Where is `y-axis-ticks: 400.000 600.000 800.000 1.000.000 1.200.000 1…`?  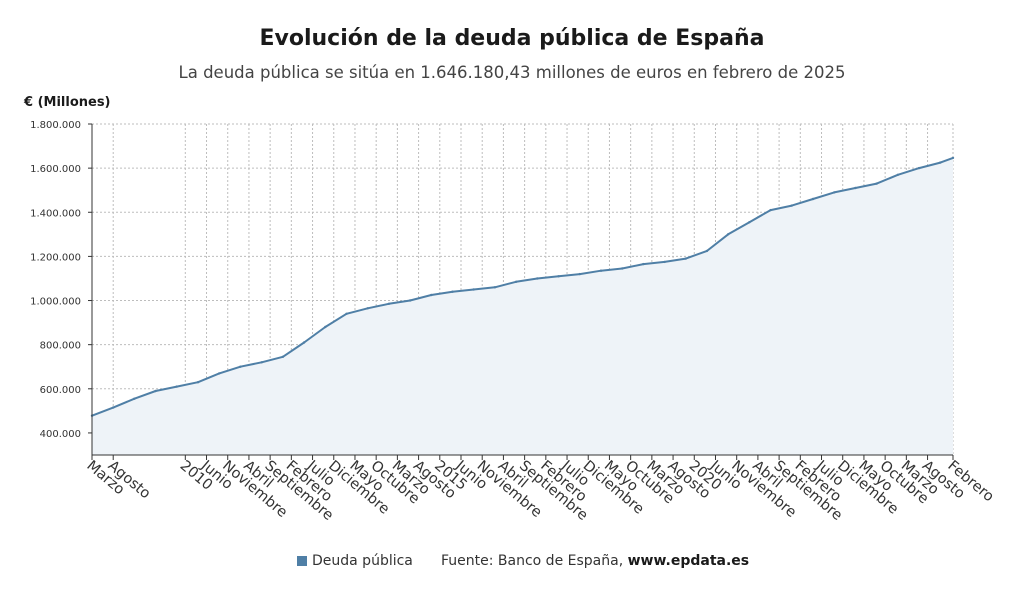
y-axis-ticks: 400.000 600.000 800.000 1.000.000 1.200.000 1… is located at coordinates (61, 280).